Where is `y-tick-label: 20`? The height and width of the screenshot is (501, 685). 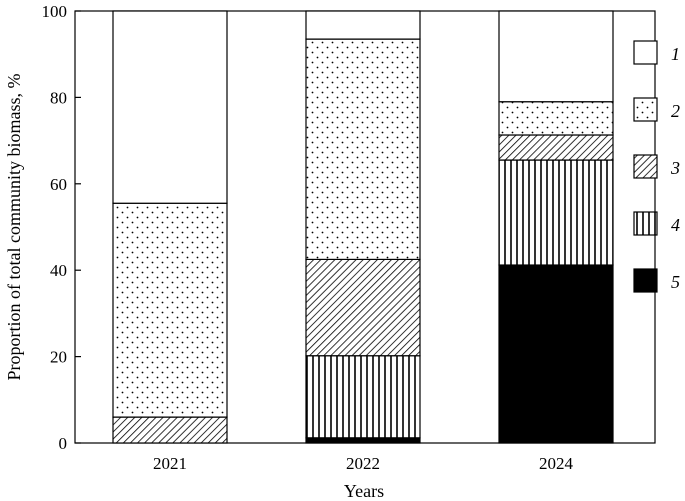
y-tick-label: 20 is located at coordinates (58, 357).